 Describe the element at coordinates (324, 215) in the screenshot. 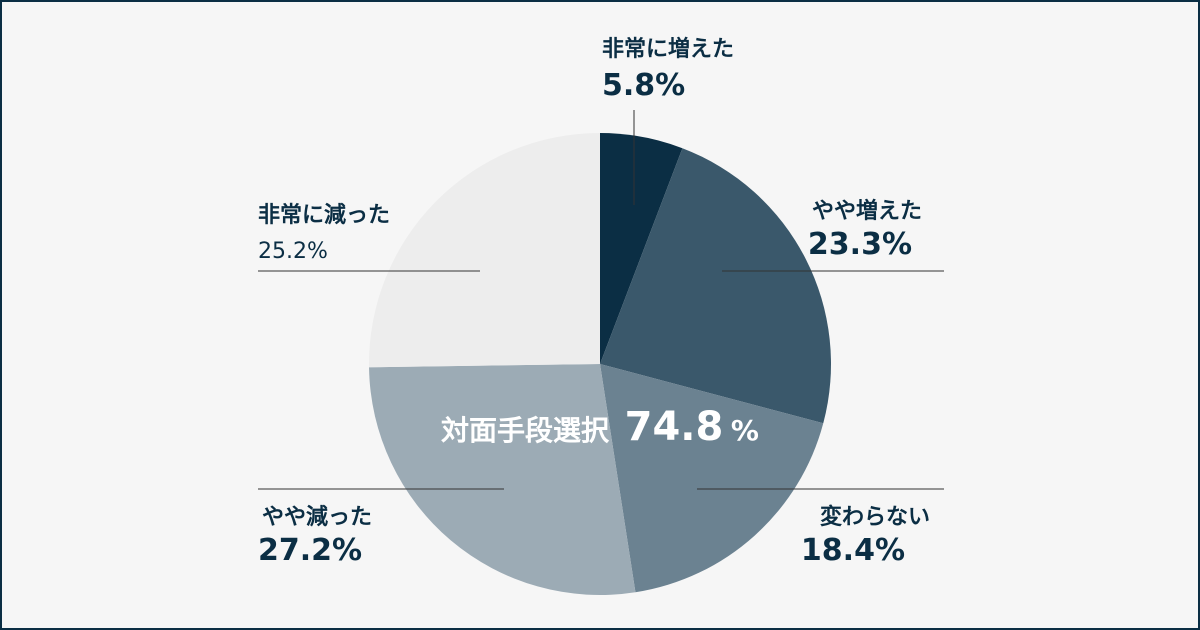

I see `slice-label: 非常に減った` at that location.